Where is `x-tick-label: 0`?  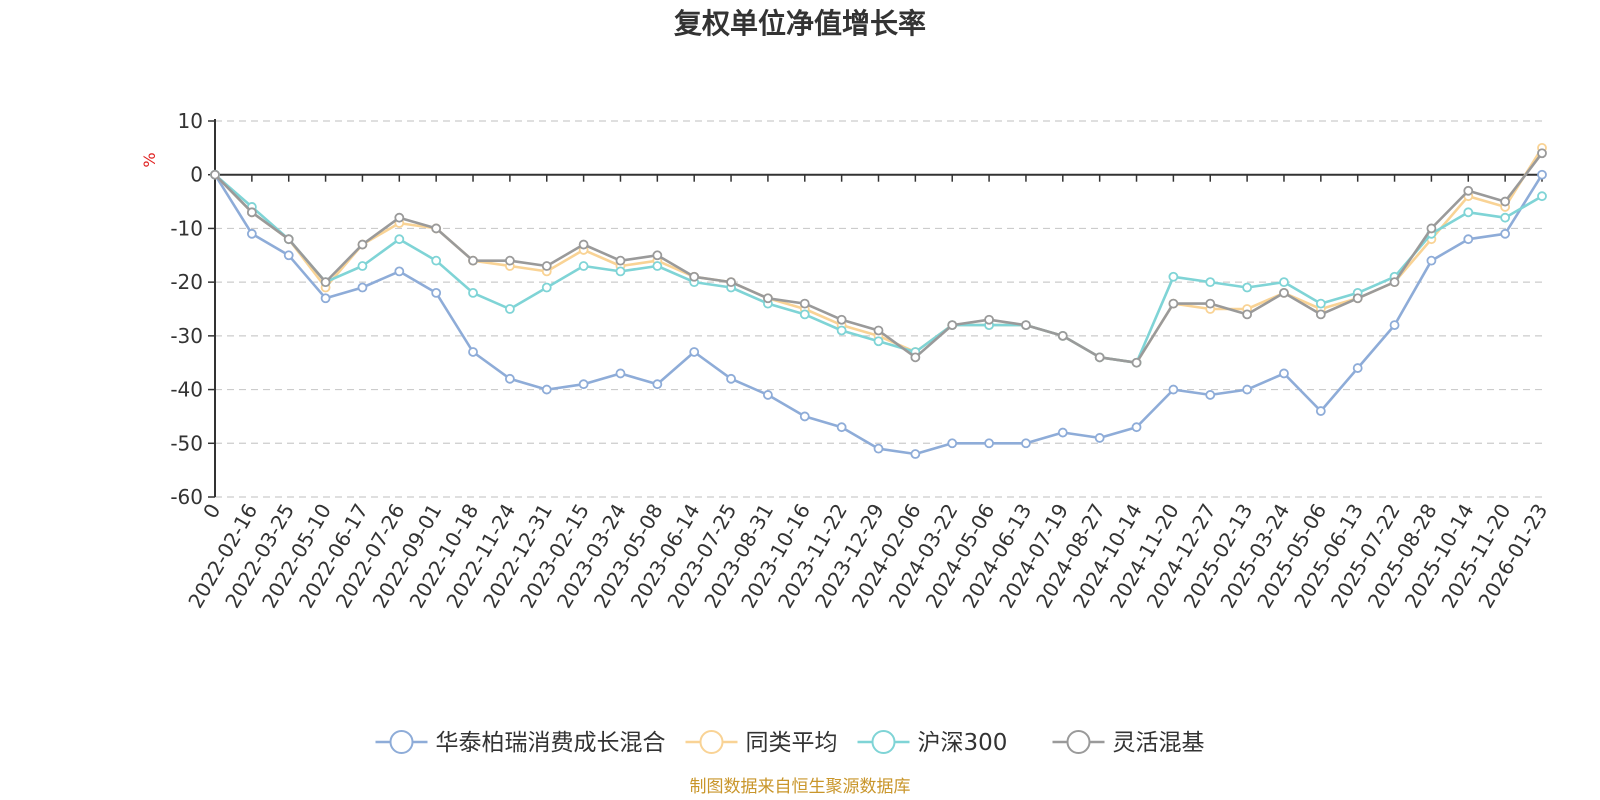 x-tick-label: 0 is located at coordinates (211, 511).